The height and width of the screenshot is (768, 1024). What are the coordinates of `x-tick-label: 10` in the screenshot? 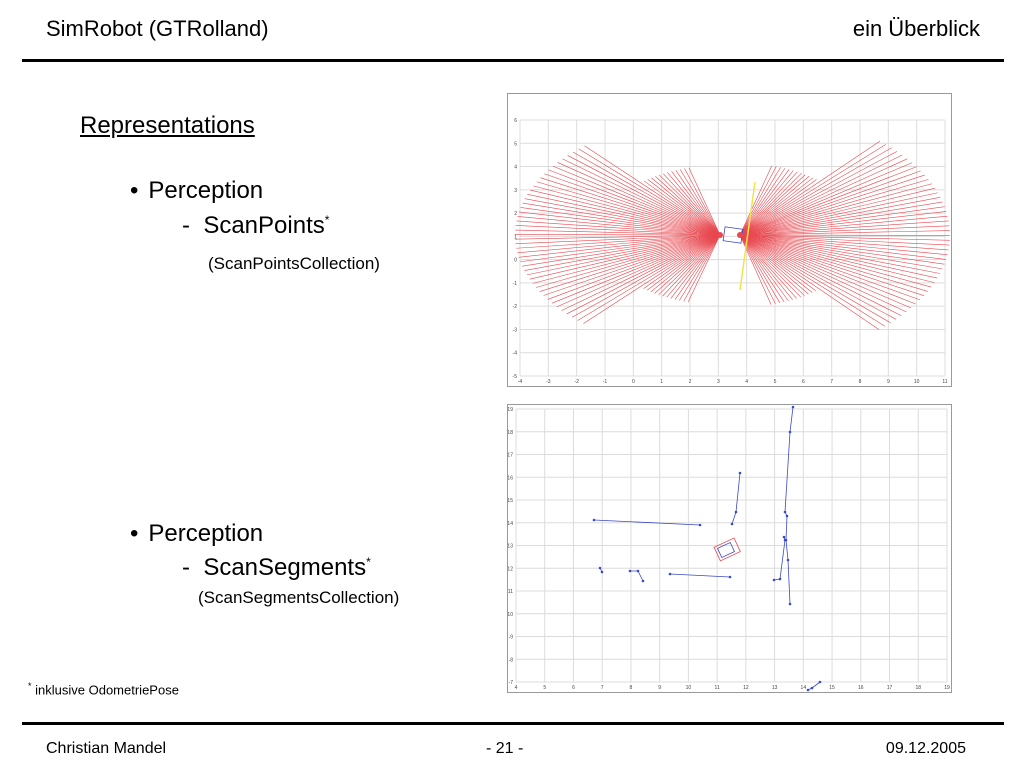 It's located at (917, 382).